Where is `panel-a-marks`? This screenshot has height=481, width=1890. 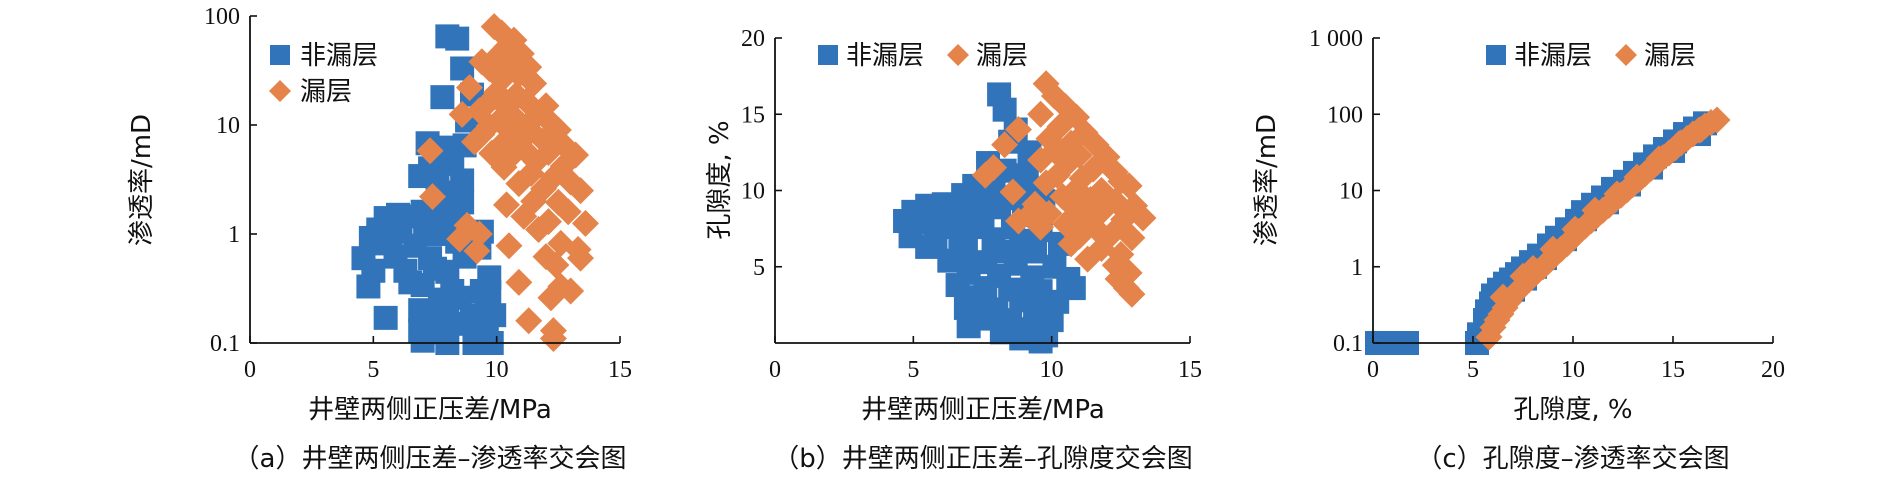 panel-a-marks is located at coordinates (475, 184).